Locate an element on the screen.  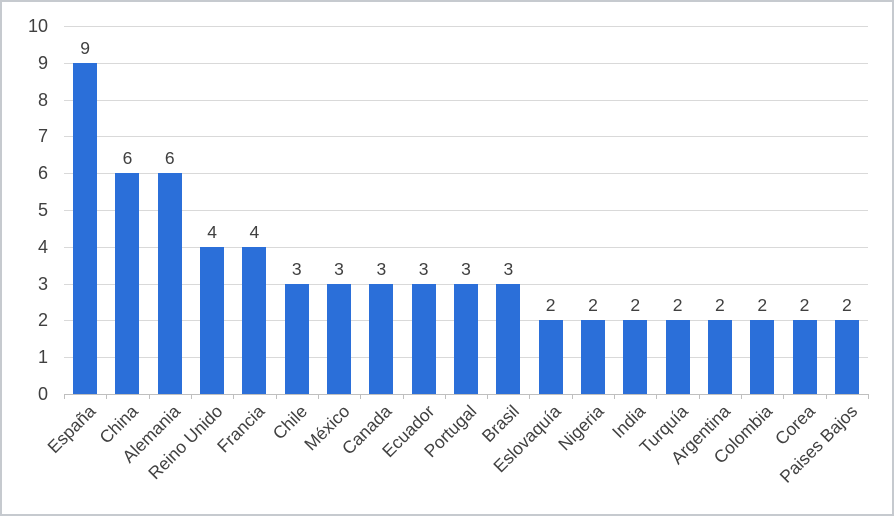
x-axis-label-espana: España is located at coordinates (71, 429).